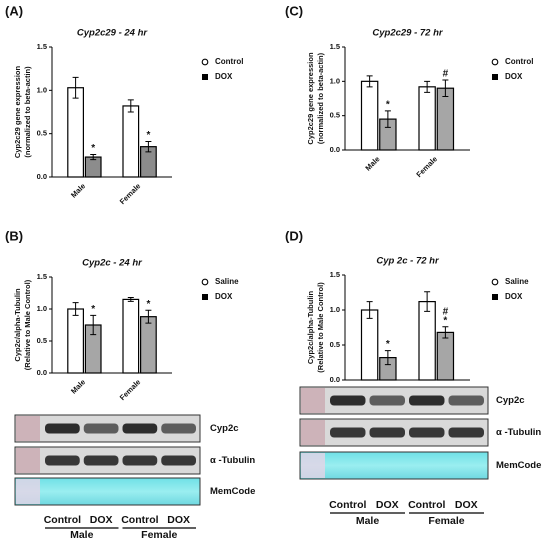  Describe the element at coordinates (320, 327) in the screenshot. I see `y-axis-label: (Relative to Male Control)` at that location.